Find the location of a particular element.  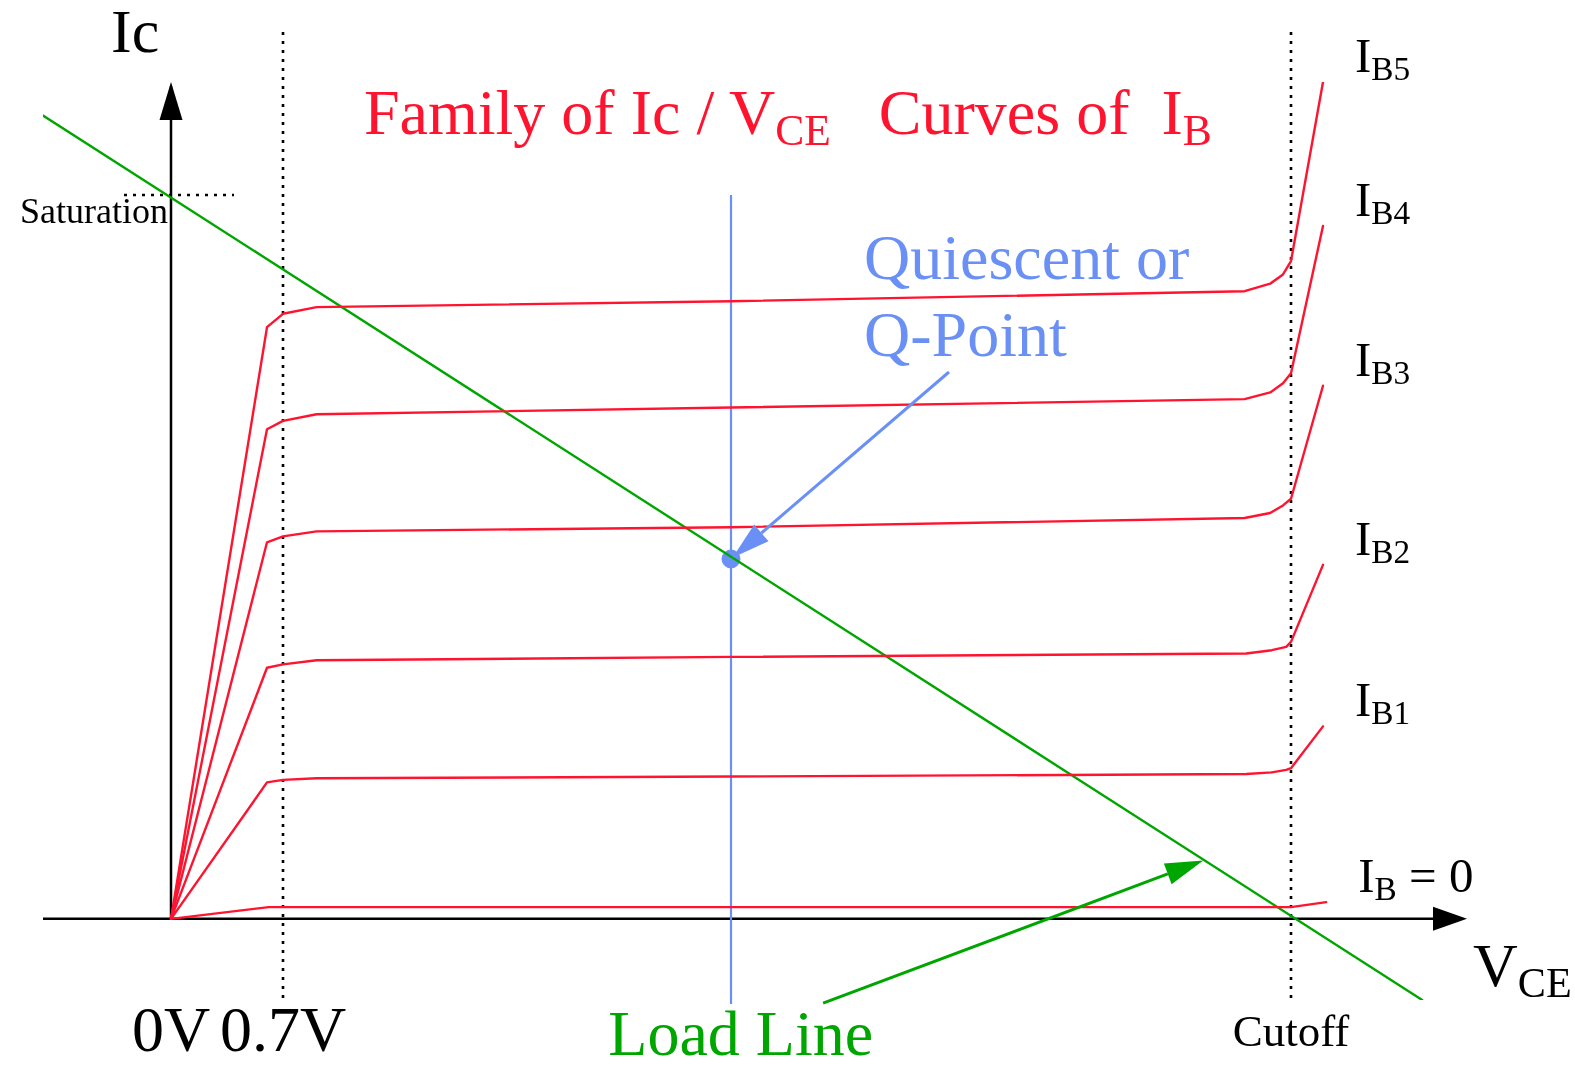

ref-line-label: Saturation is located at coordinates (94, 210).